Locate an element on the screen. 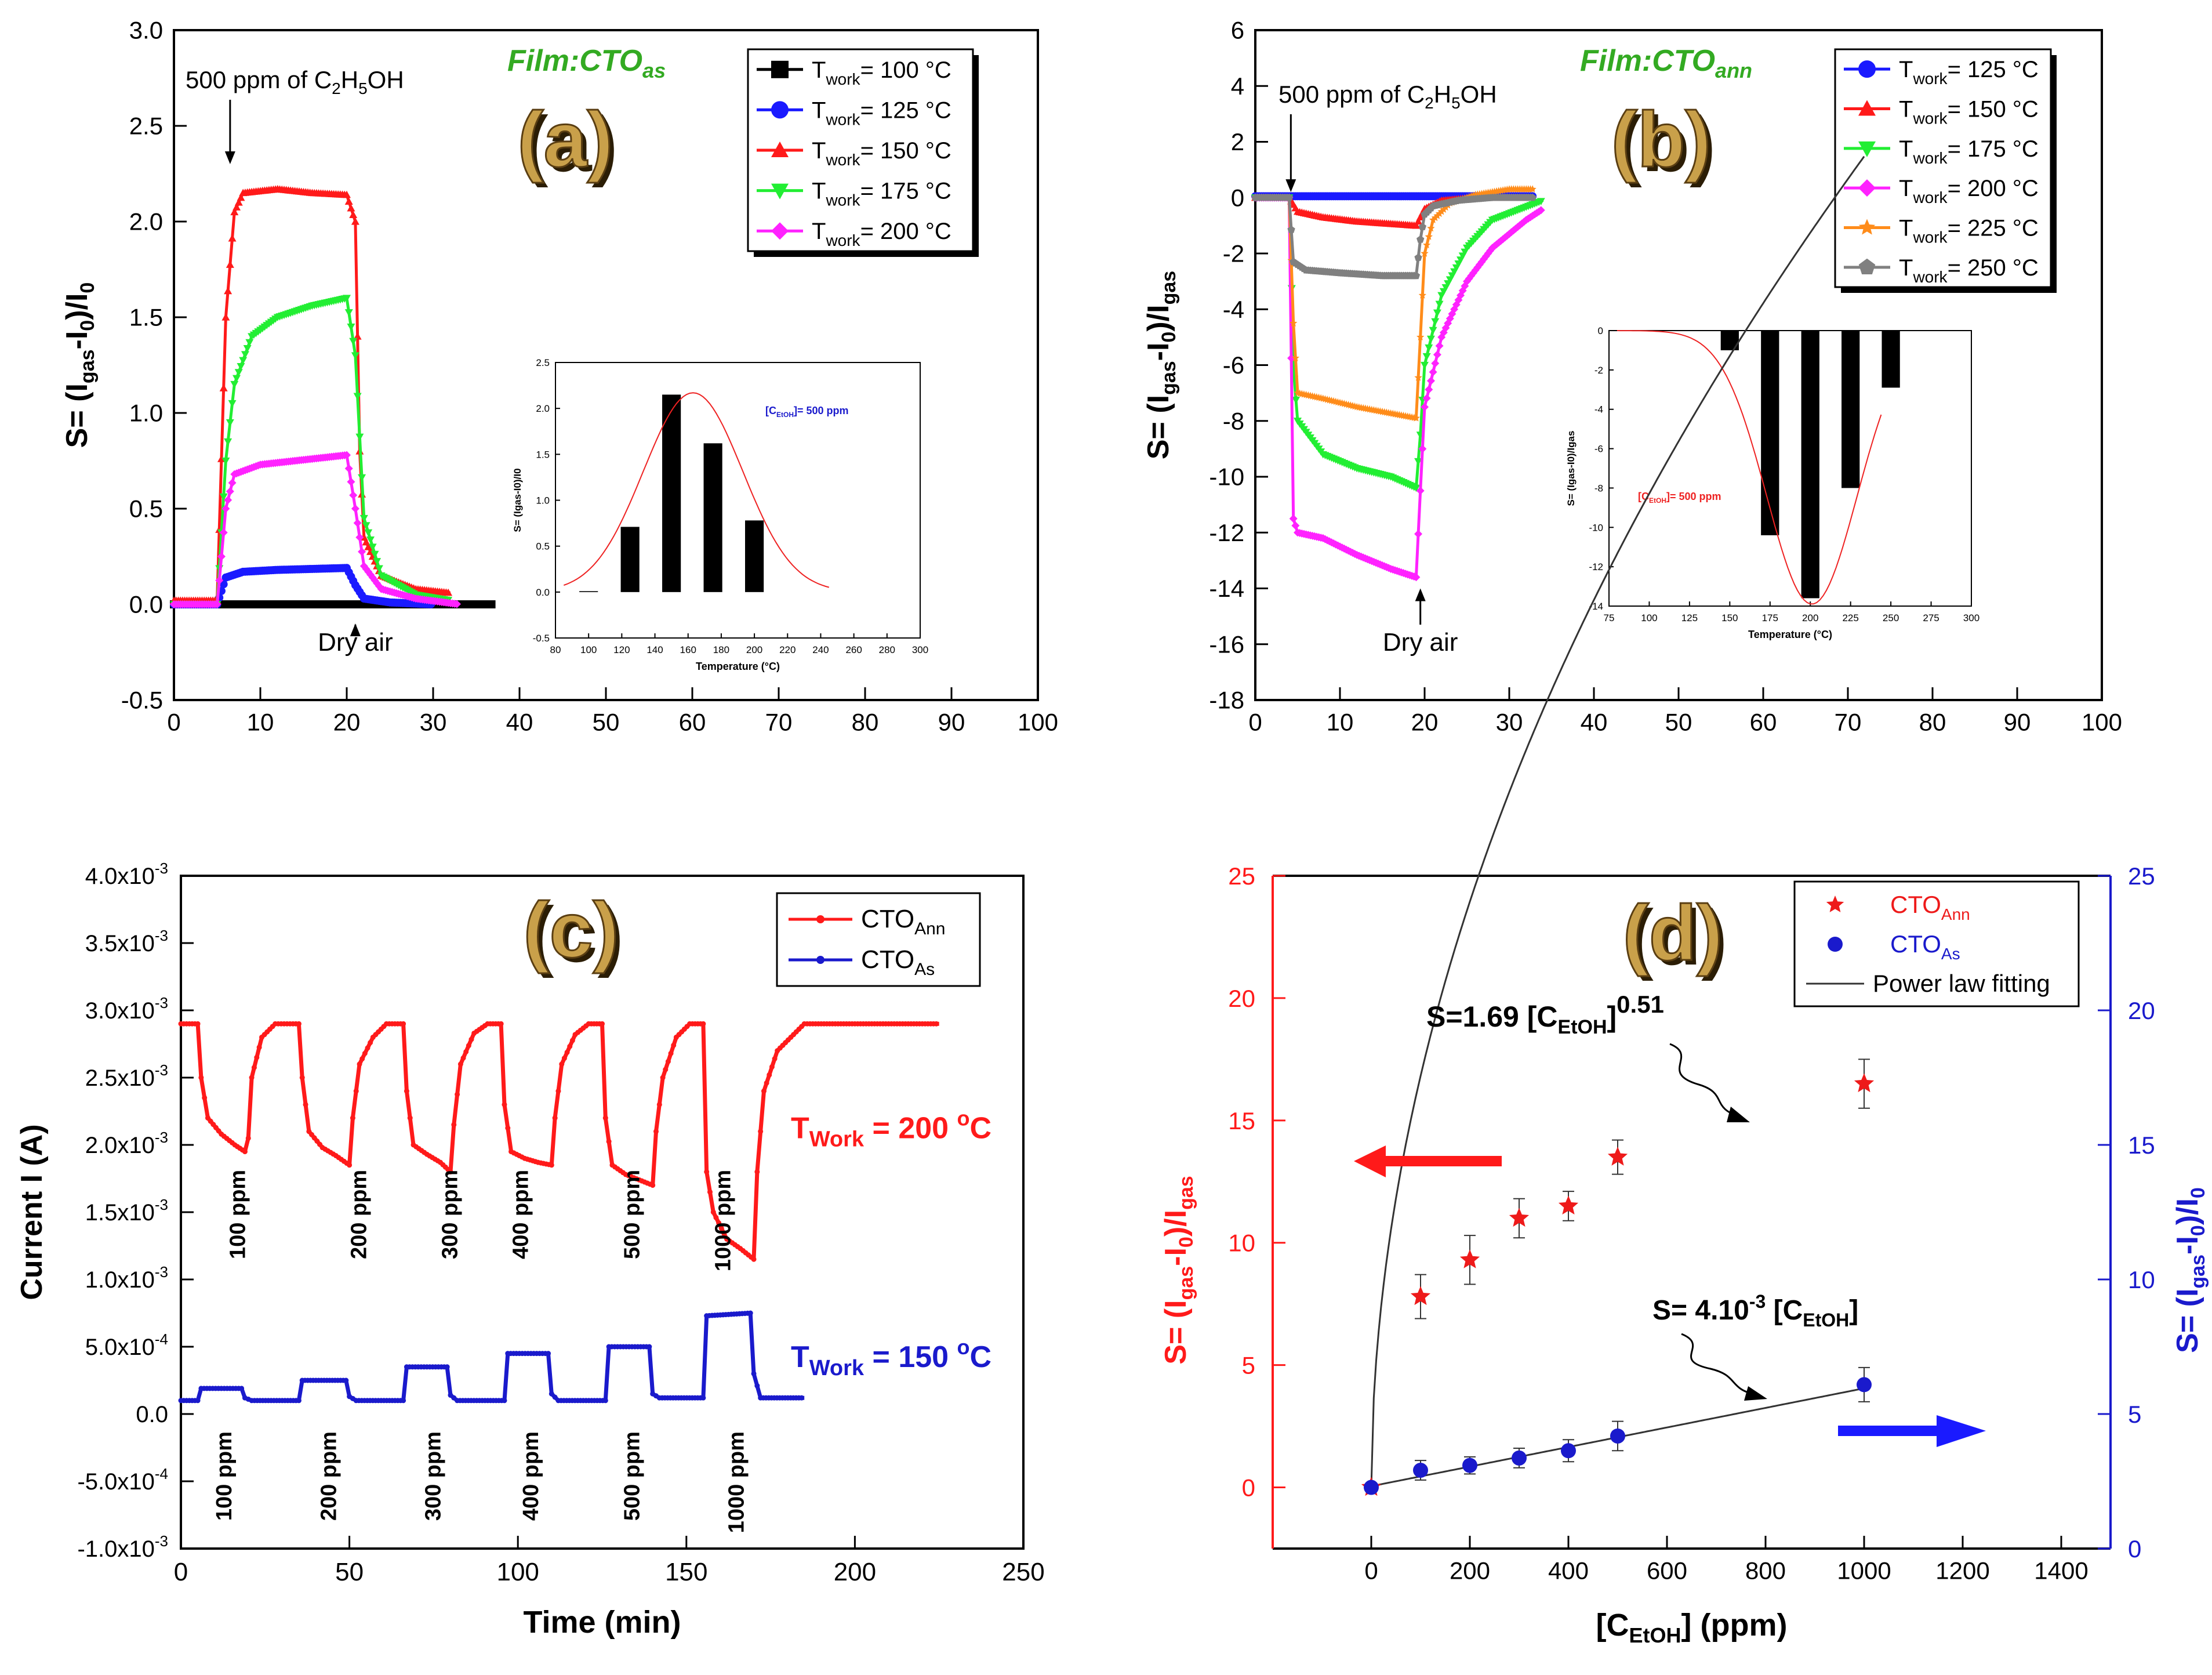 The height and width of the screenshot is (1675, 2212). inset-y-tick-label: 1.0 is located at coordinates (543, 501).